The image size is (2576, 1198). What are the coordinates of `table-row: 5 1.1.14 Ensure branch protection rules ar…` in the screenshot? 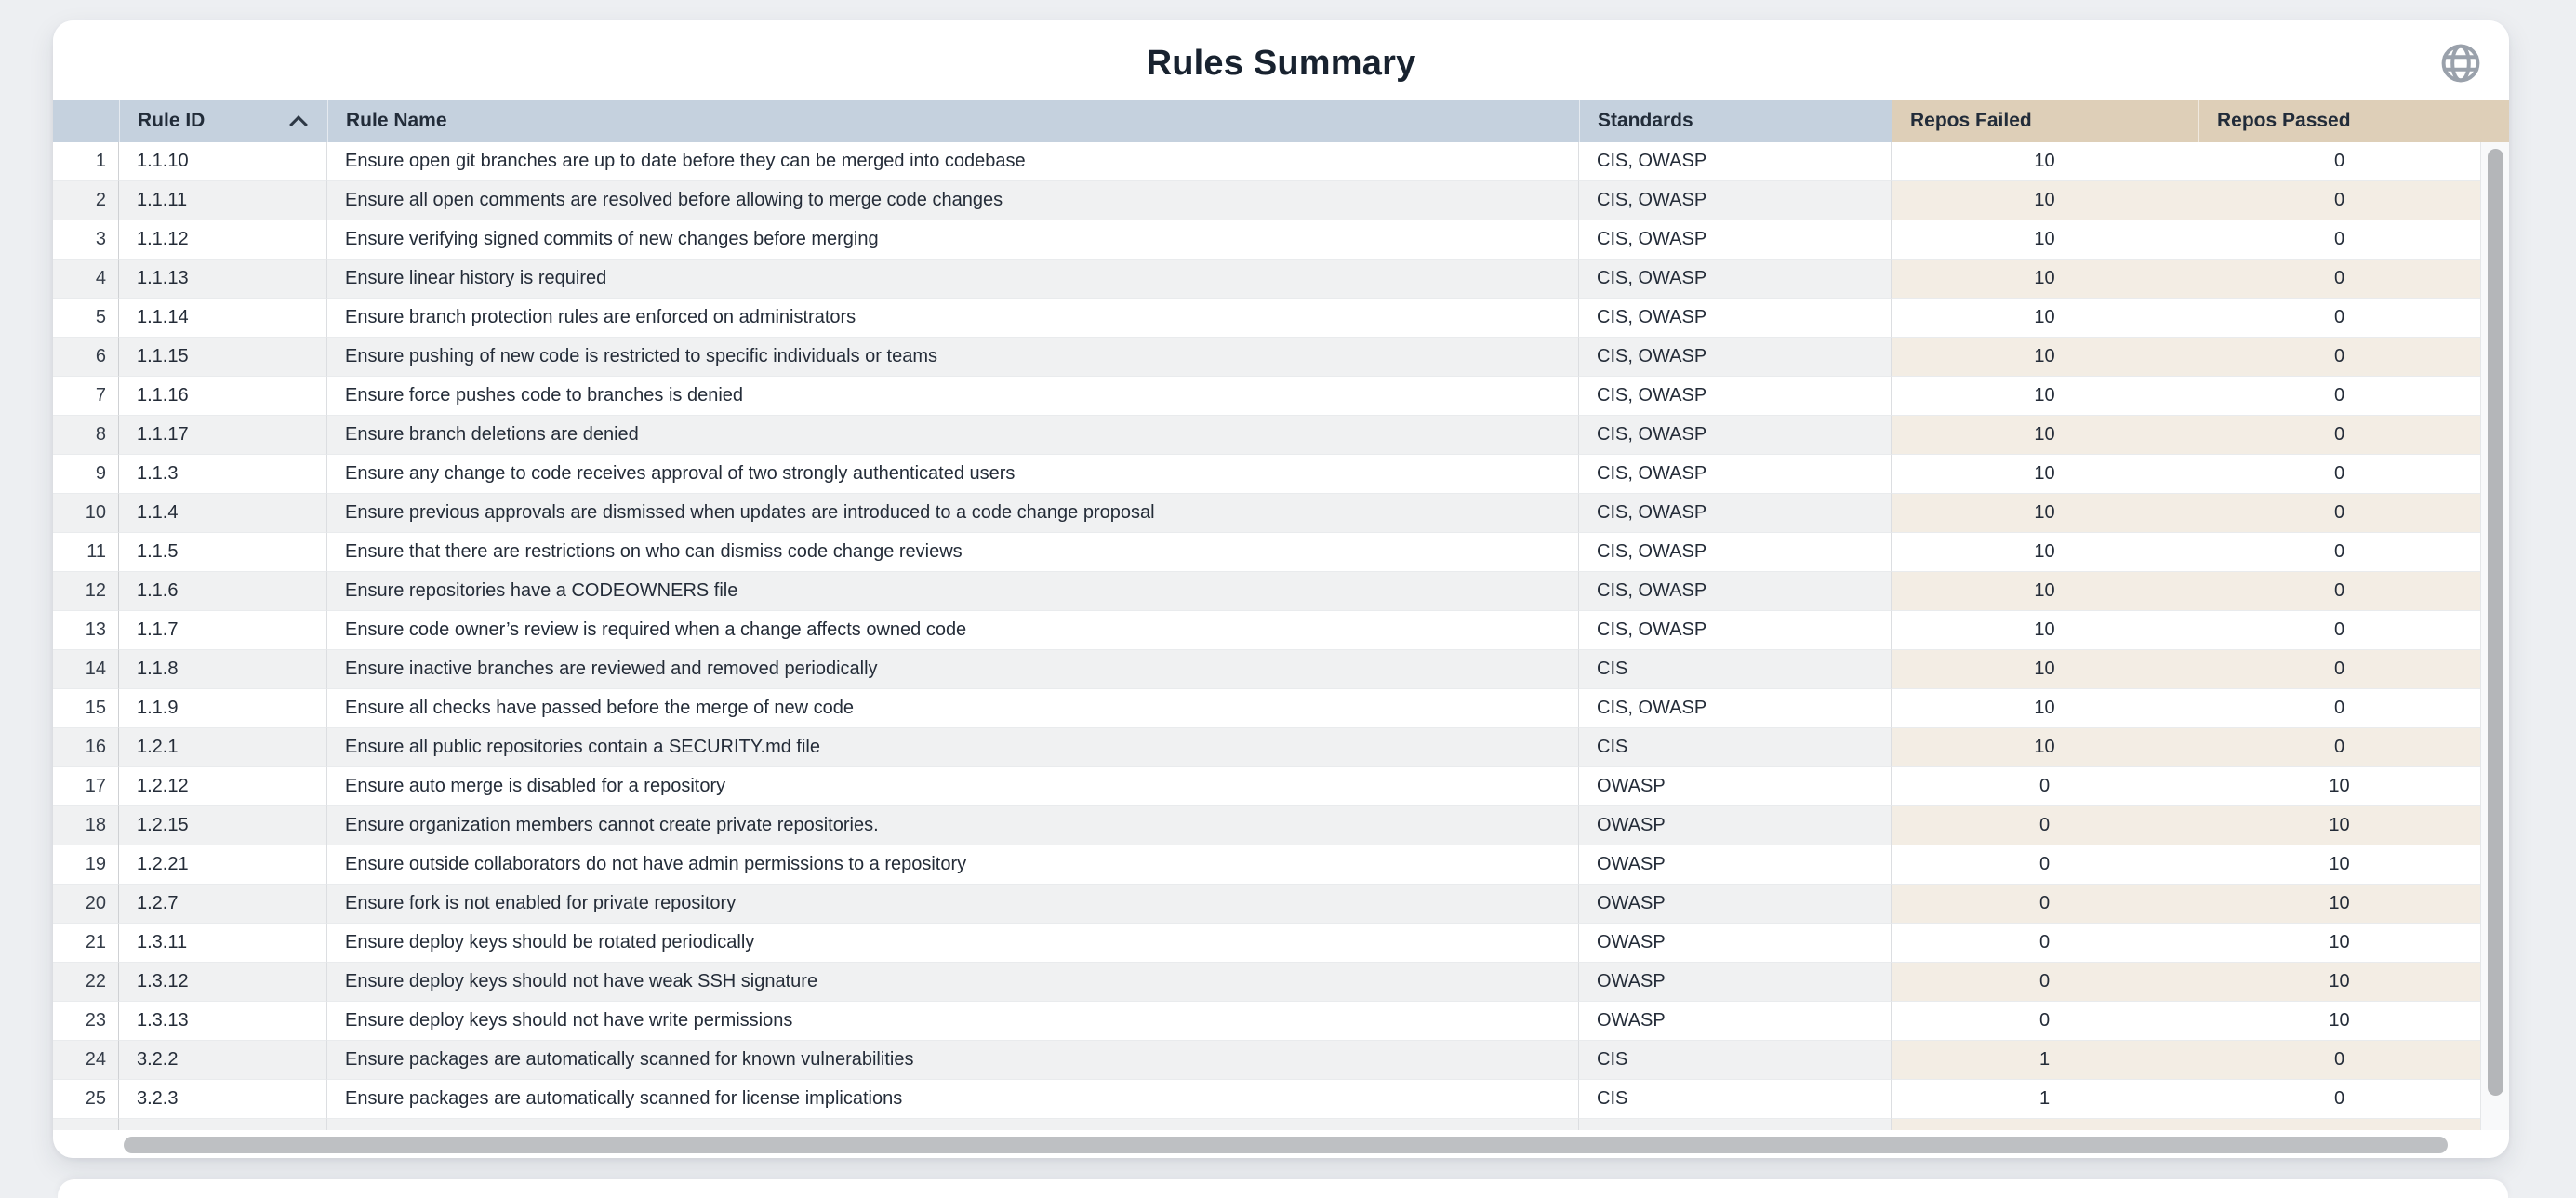 It's located at (1281, 318).